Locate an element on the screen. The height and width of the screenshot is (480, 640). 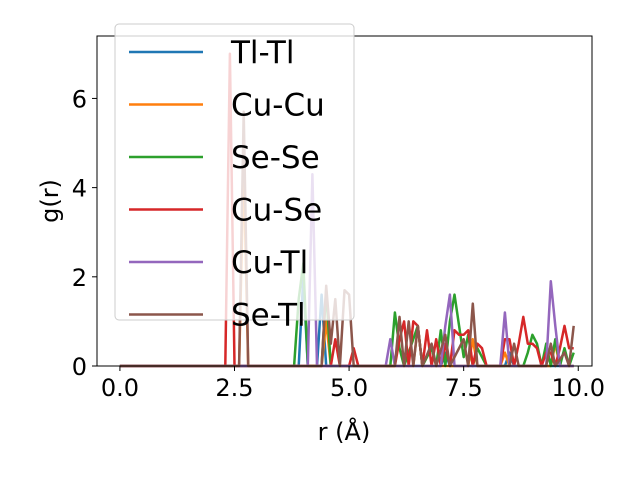
x-axis-ticks: 0.0 2.5 5.0 7.5 10.0 is located at coordinates (353, 384).